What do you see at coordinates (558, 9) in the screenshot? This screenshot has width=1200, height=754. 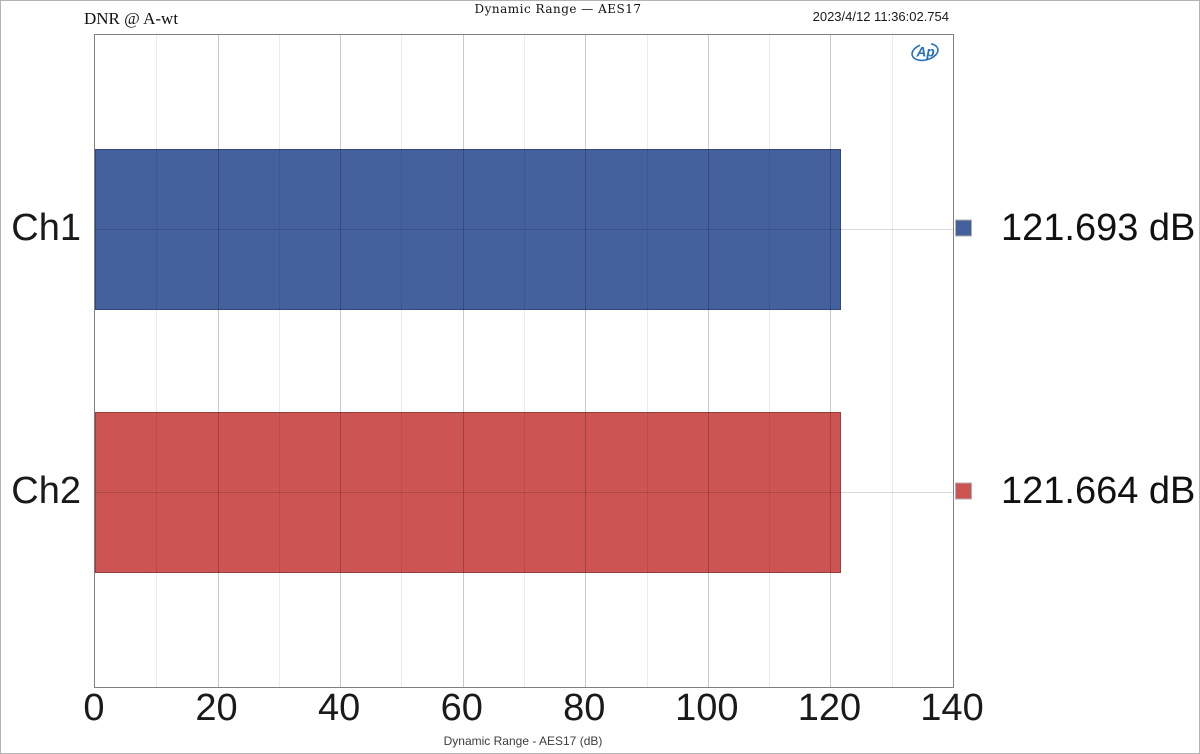 I see `chart-title: Dynamic Range — AES17` at bounding box center [558, 9].